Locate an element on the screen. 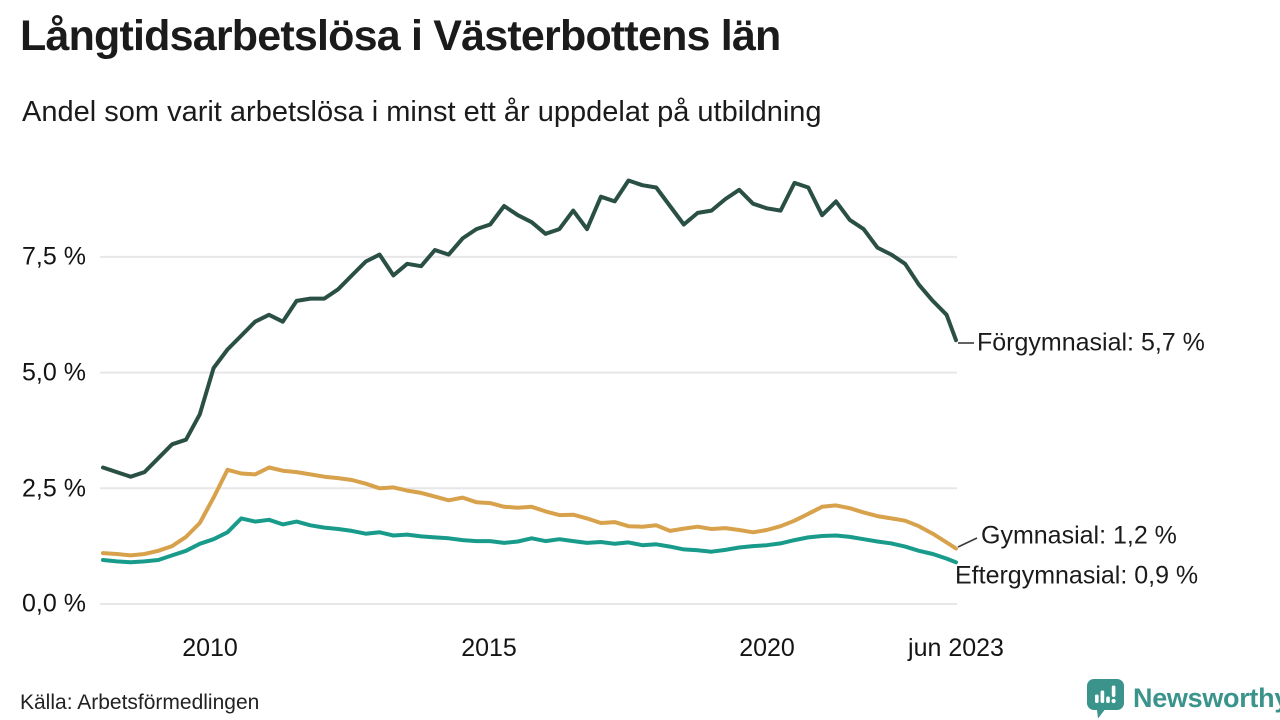 Image resolution: width=1280 pixels, height=720 pixels. y-tick-5-0: 5,0 % is located at coordinates (54, 372).